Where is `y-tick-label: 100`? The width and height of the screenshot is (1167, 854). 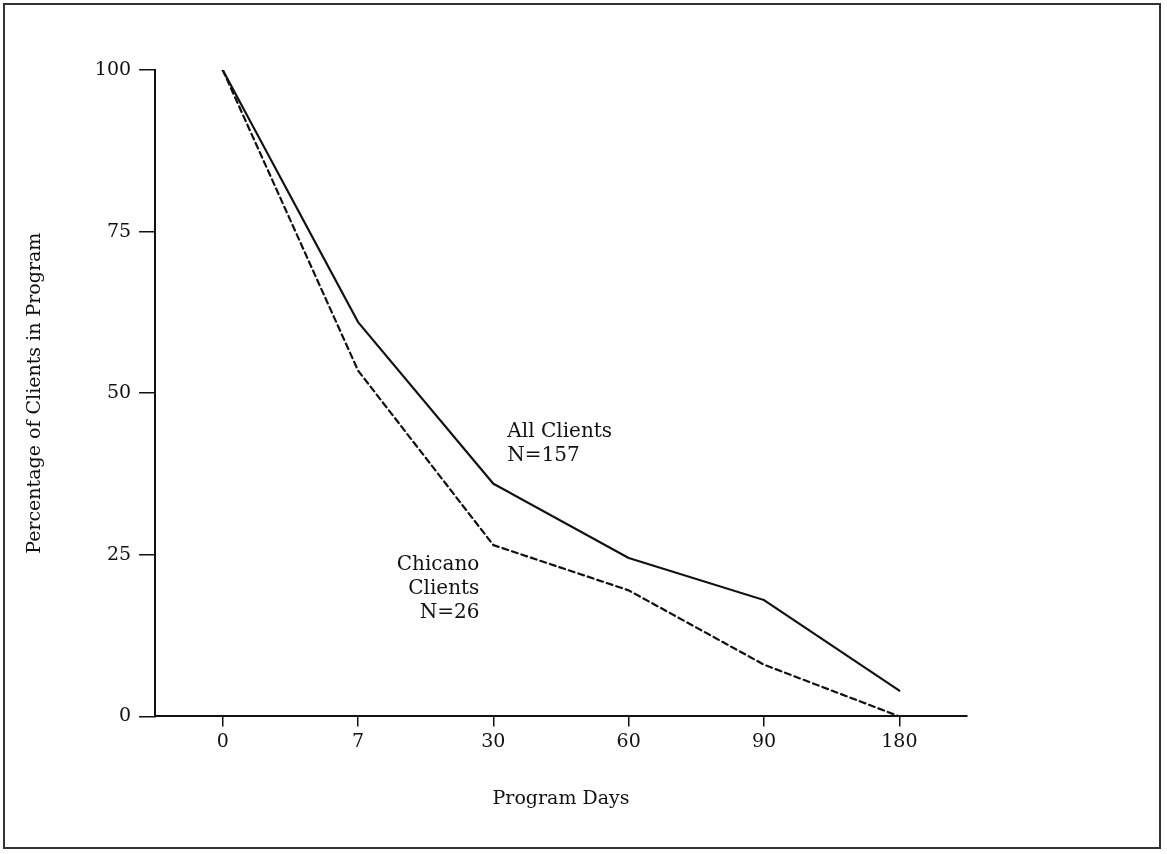 y-tick-label: 100 is located at coordinates (113, 67).